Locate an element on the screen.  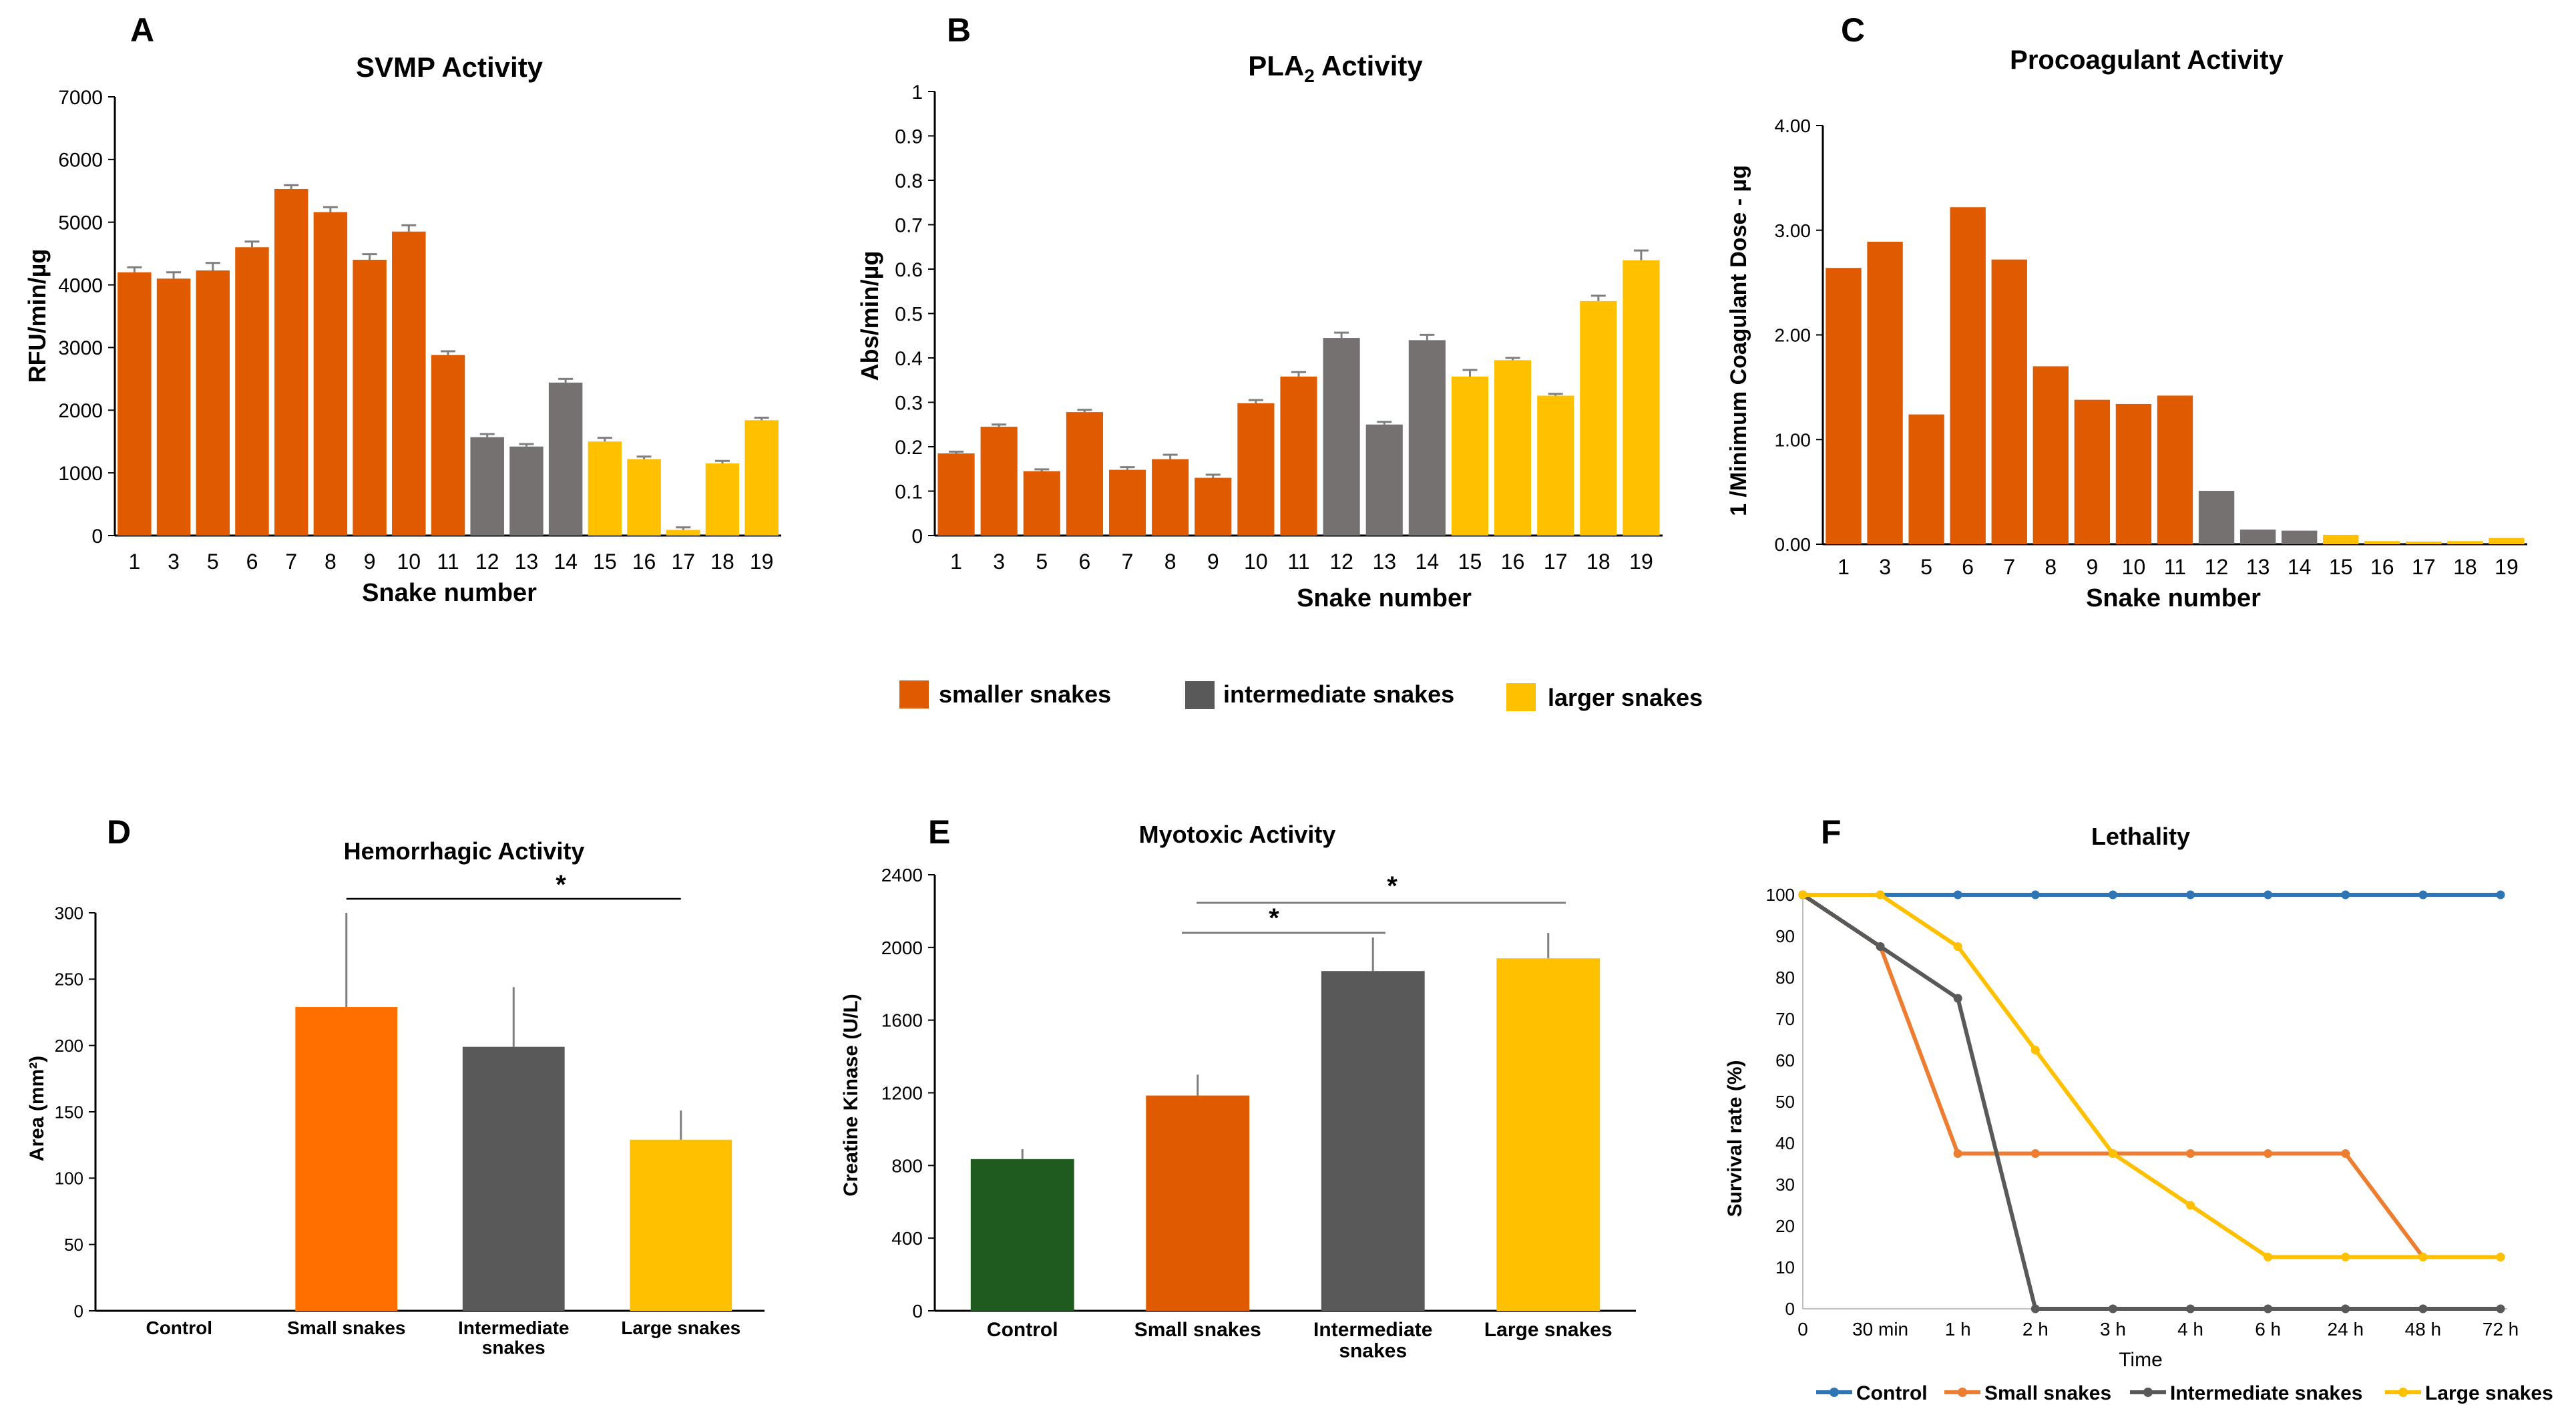
x-tick-label: 72 h is located at coordinates (2501, 1329).